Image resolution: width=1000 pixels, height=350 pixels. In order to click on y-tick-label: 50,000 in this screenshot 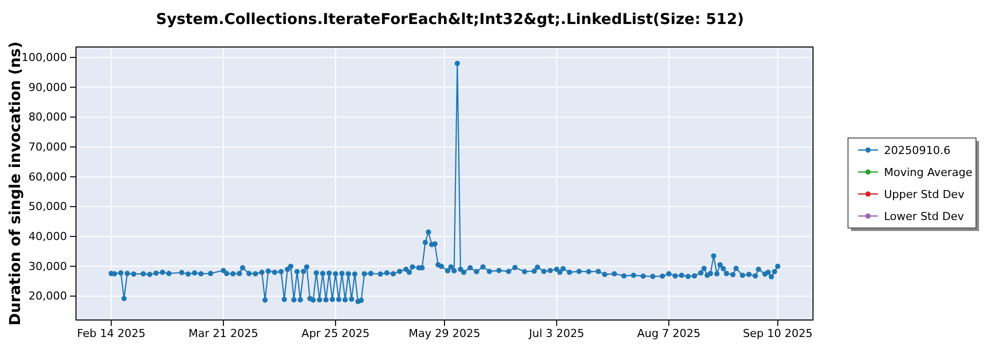, I will do `click(47, 207)`.